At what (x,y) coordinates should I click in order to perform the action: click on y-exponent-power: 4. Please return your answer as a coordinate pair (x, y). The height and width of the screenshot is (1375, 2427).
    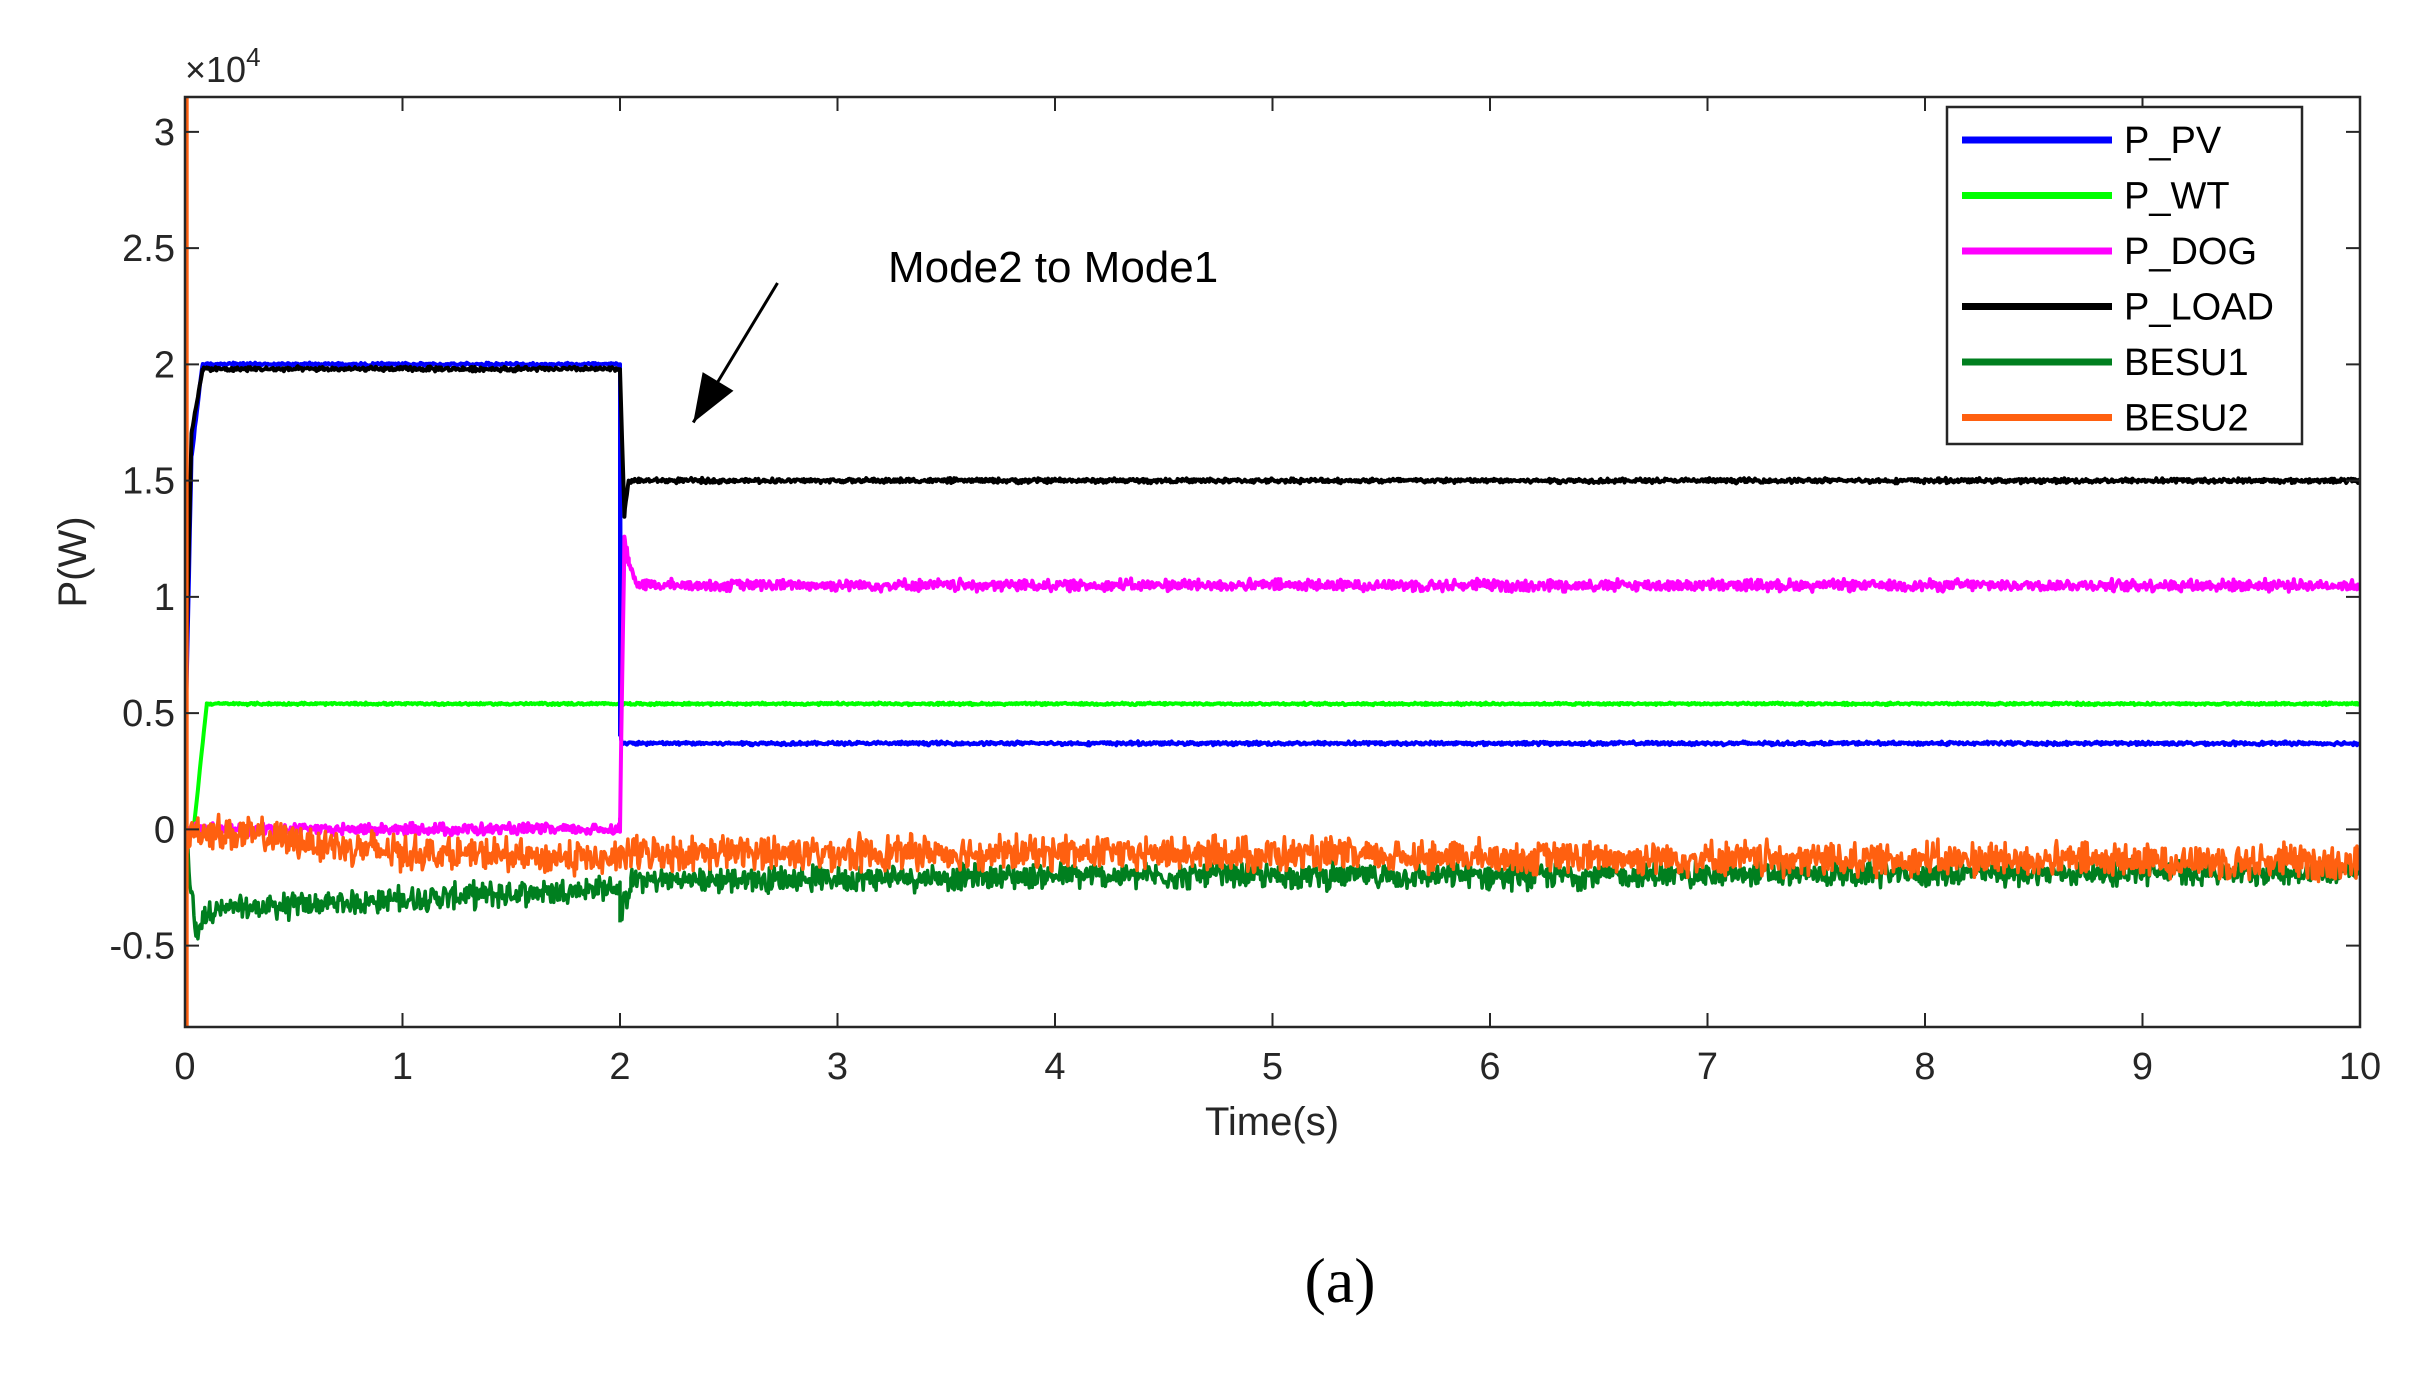
    Looking at the image, I should click on (253, 57).